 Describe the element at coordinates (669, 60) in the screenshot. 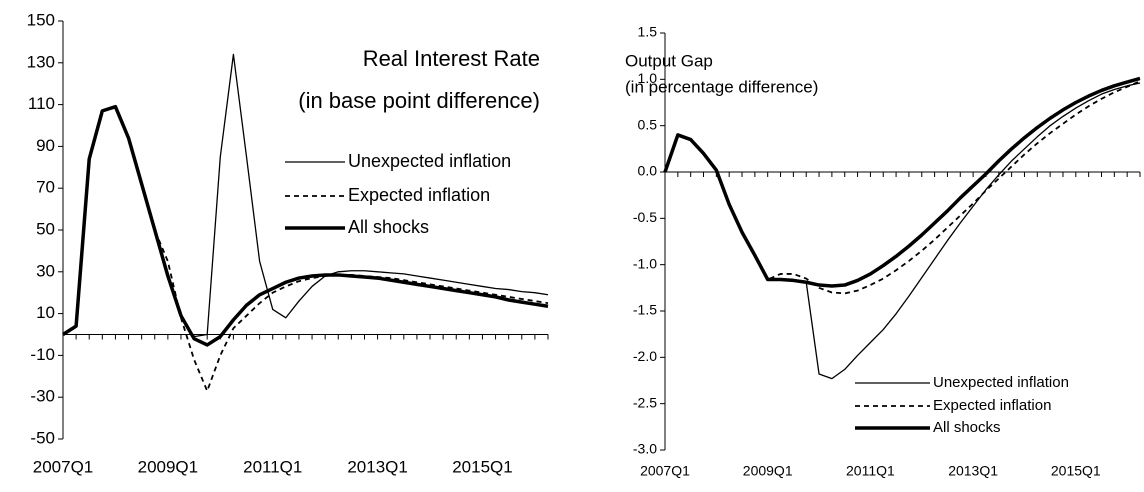

I see `chart-title: Output Gap` at that location.